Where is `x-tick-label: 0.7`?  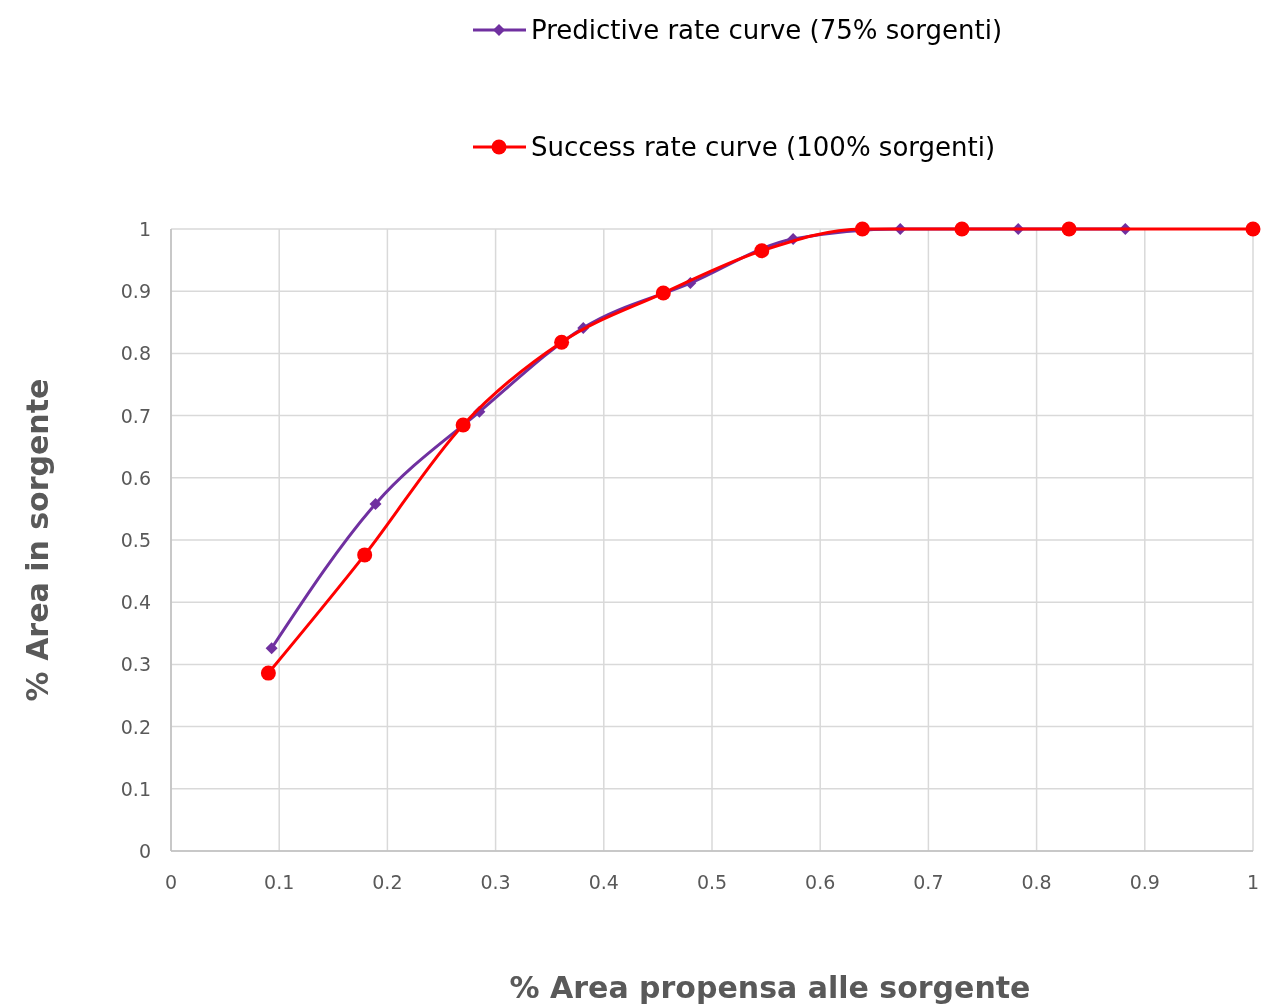 x-tick-label: 0.7 is located at coordinates (928, 882).